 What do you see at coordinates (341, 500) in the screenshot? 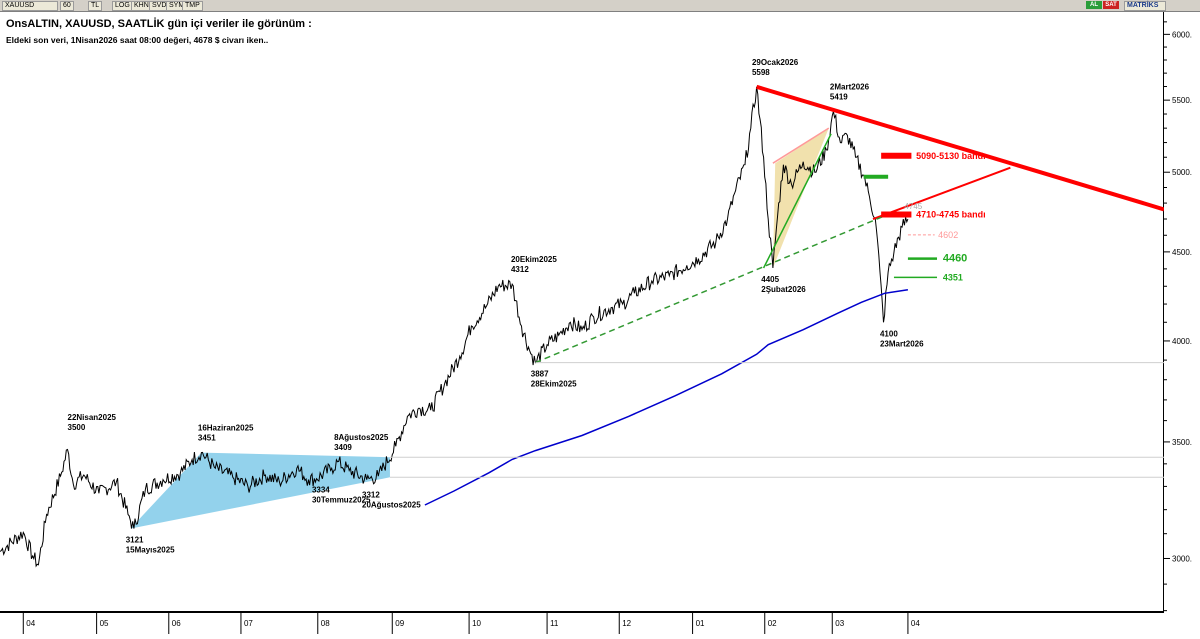
I see `point-label: 30Temmuz2025` at bounding box center [341, 500].